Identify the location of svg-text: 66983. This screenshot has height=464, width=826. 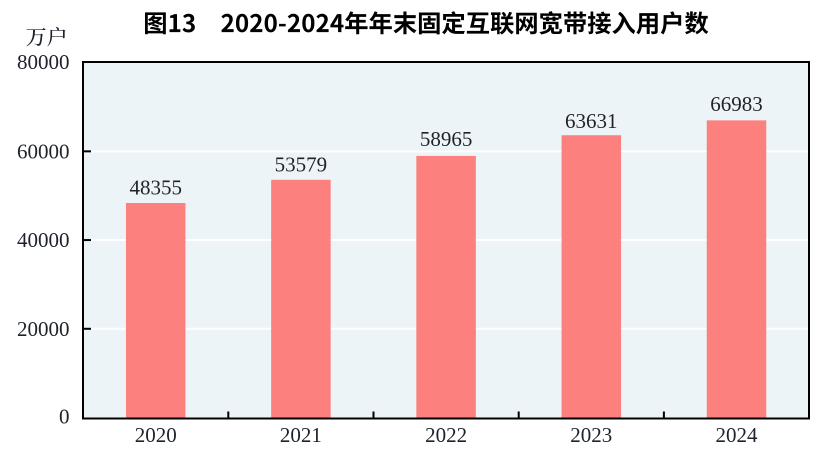
(736, 104).